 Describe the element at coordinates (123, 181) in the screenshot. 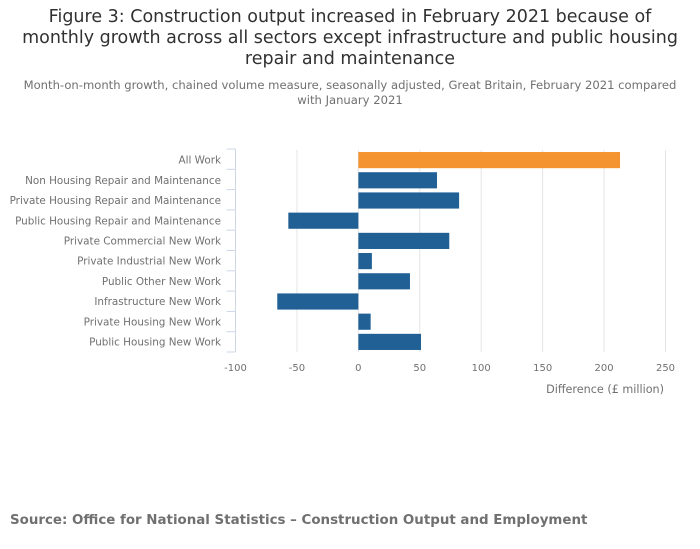

I see `category-label: Non Housing Repair and Maintenance` at that location.